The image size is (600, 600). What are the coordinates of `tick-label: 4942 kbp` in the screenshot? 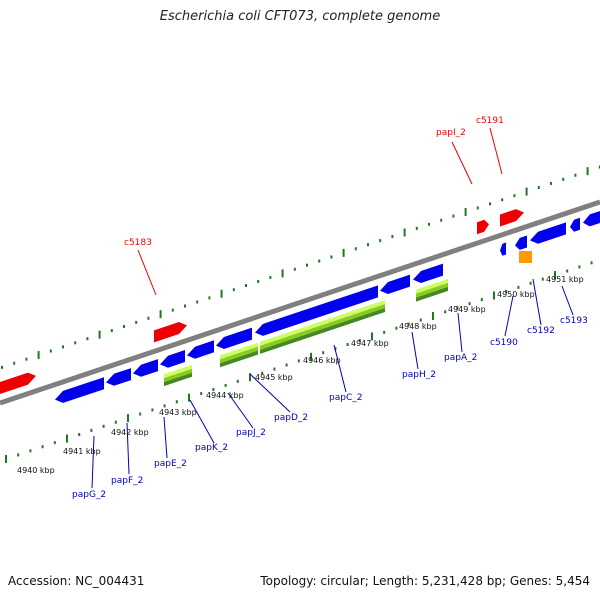 It's located at (130, 432).